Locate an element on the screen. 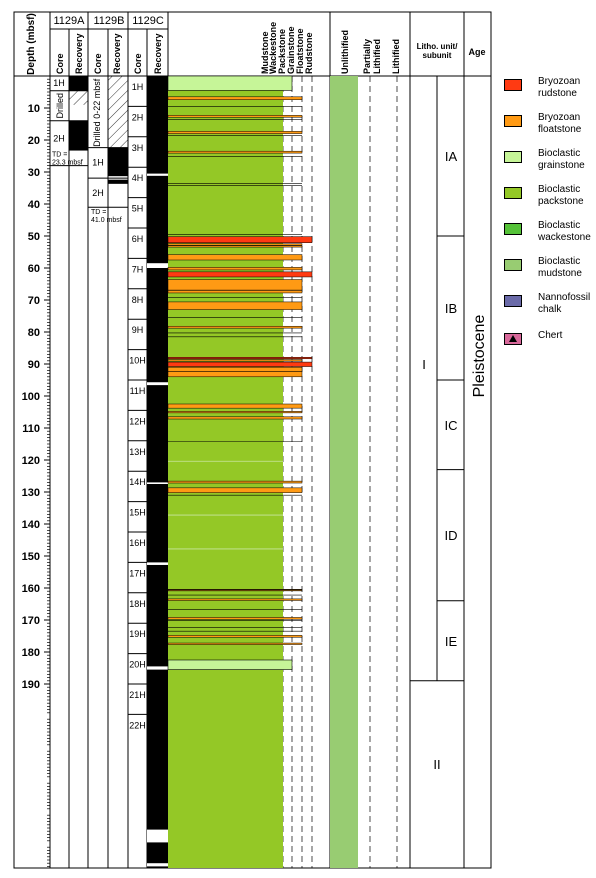 The height and width of the screenshot is (878, 596). legend-label: Bioclastic grainstone is located at coordinates (561, 159).